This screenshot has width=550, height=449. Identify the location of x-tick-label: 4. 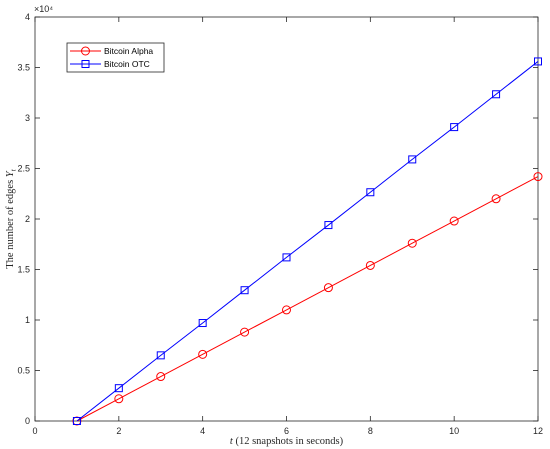
(202, 431).